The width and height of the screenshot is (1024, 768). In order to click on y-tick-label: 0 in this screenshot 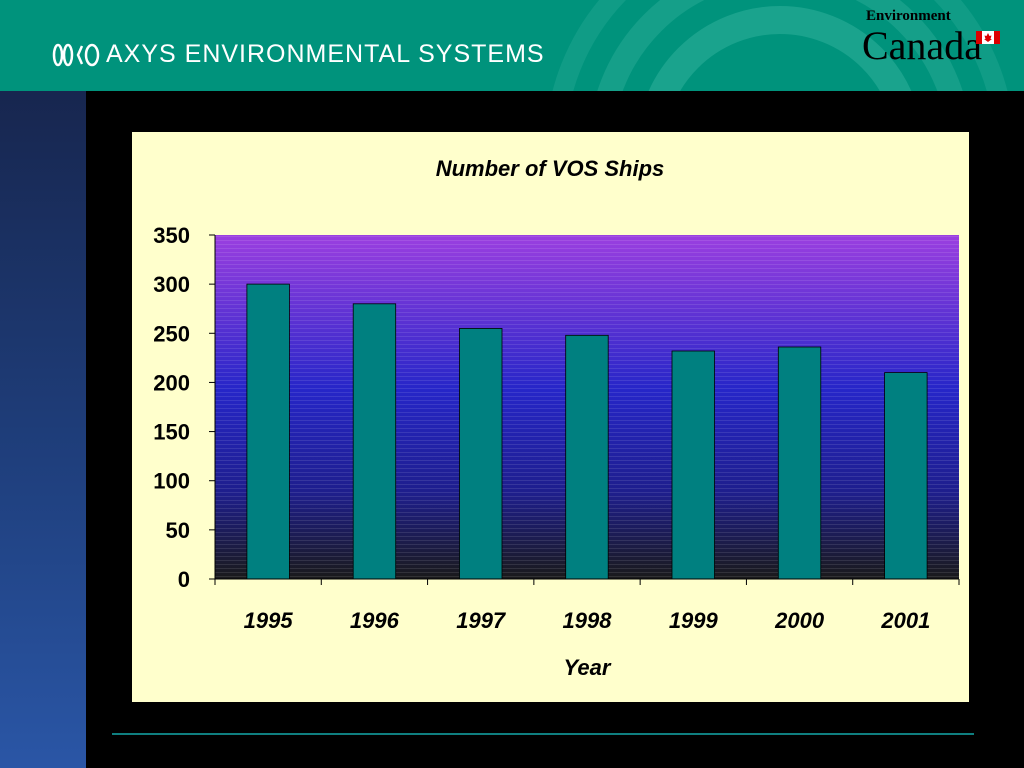, I will do `click(184, 579)`.